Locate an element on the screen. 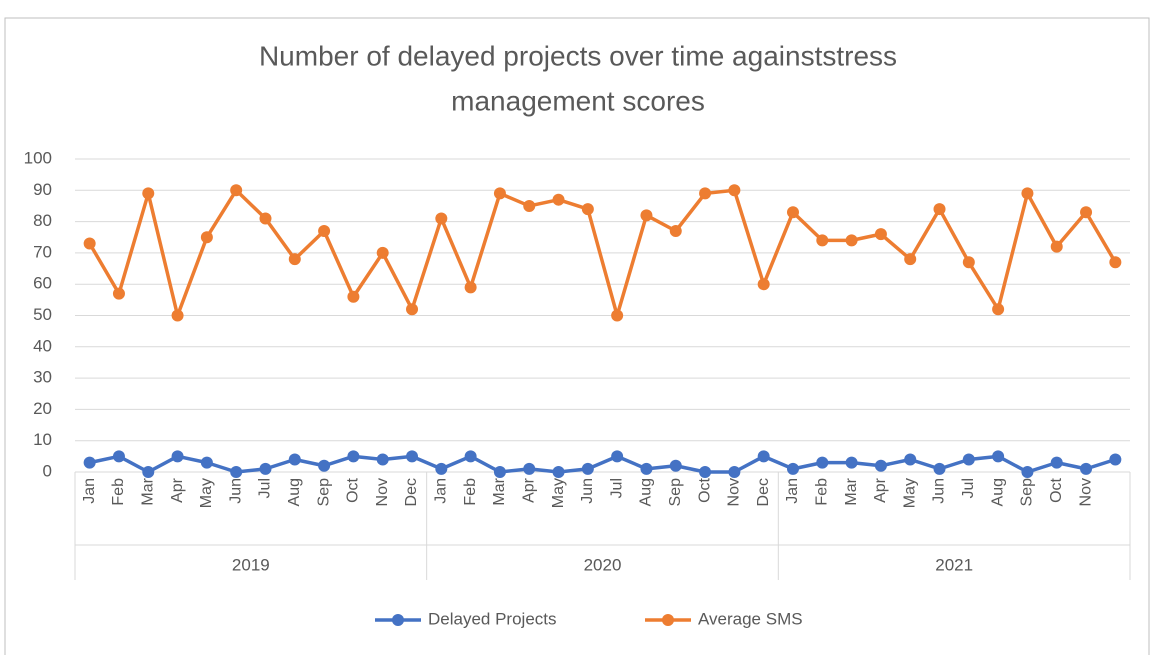  y-tick-label: 90 is located at coordinates (42, 189).